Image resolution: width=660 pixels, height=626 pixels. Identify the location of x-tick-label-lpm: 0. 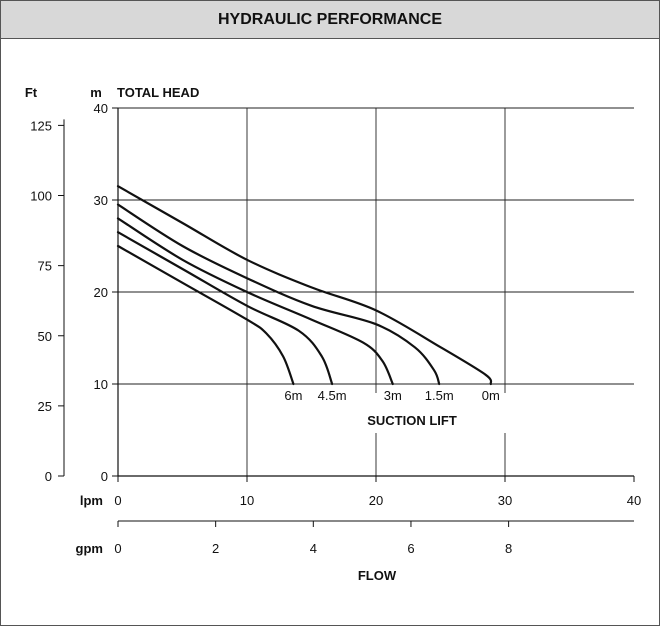
(117, 500).